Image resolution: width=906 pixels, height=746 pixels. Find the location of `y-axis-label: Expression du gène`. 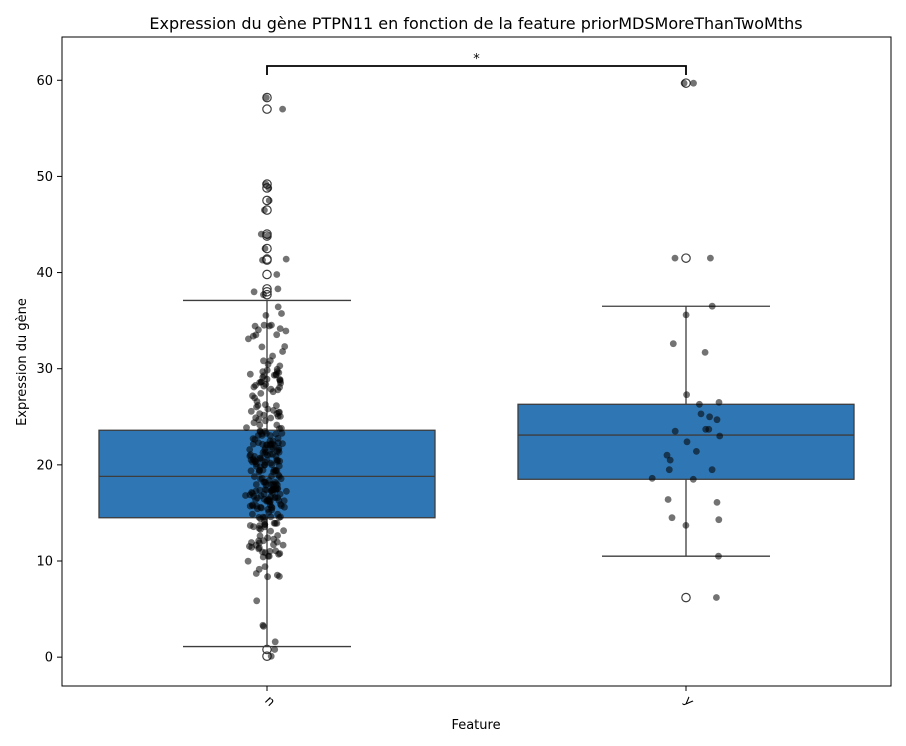

y-axis-label: Expression du gène is located at coordinates (22, 362).